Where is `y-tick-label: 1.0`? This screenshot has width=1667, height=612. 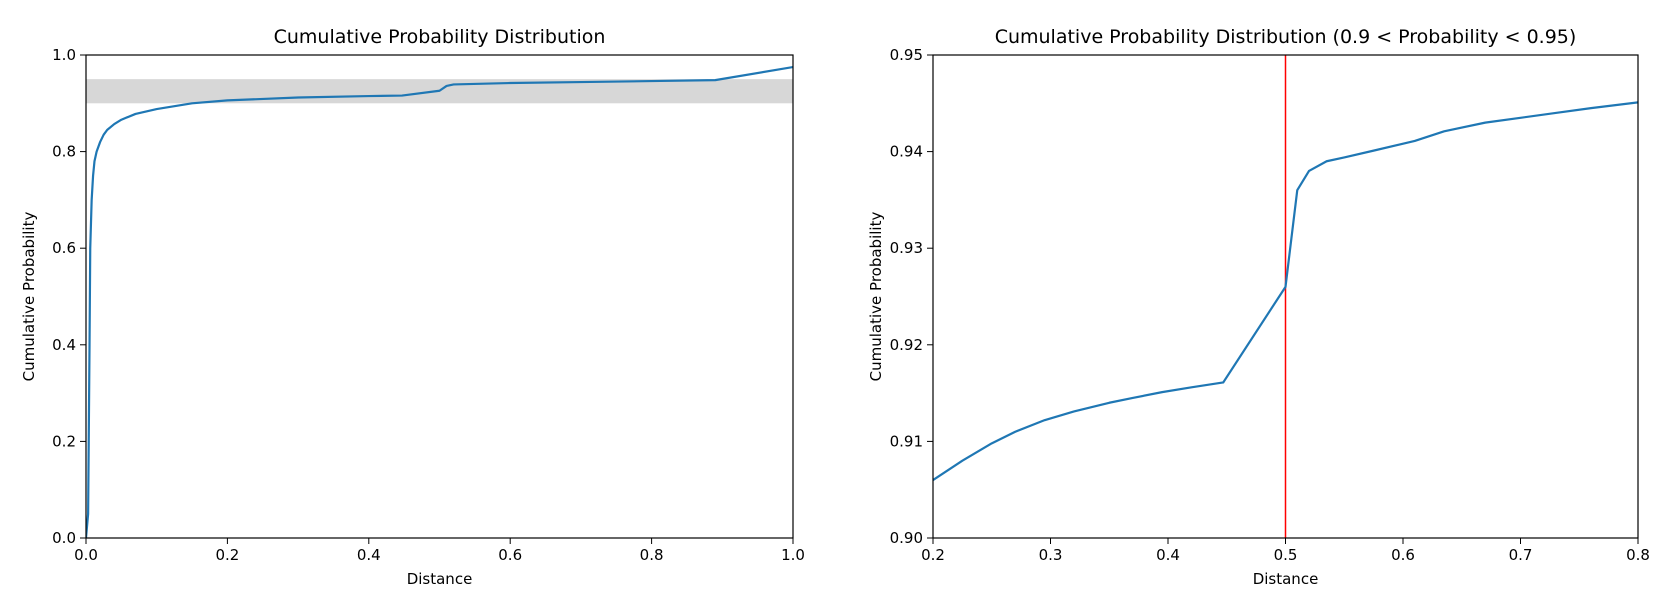
y-tick-label: 1.0 is located at coordinates (64, 55).